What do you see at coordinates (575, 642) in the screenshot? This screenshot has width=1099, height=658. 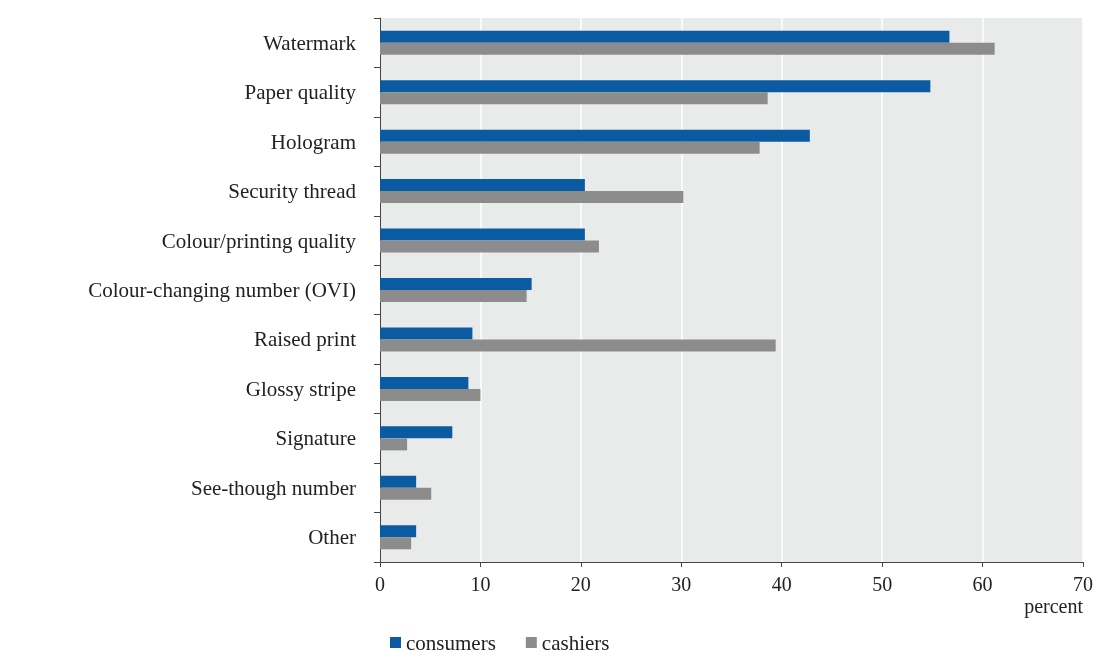 I see `legend-label: cashiers` at bounding box center [575, 642].